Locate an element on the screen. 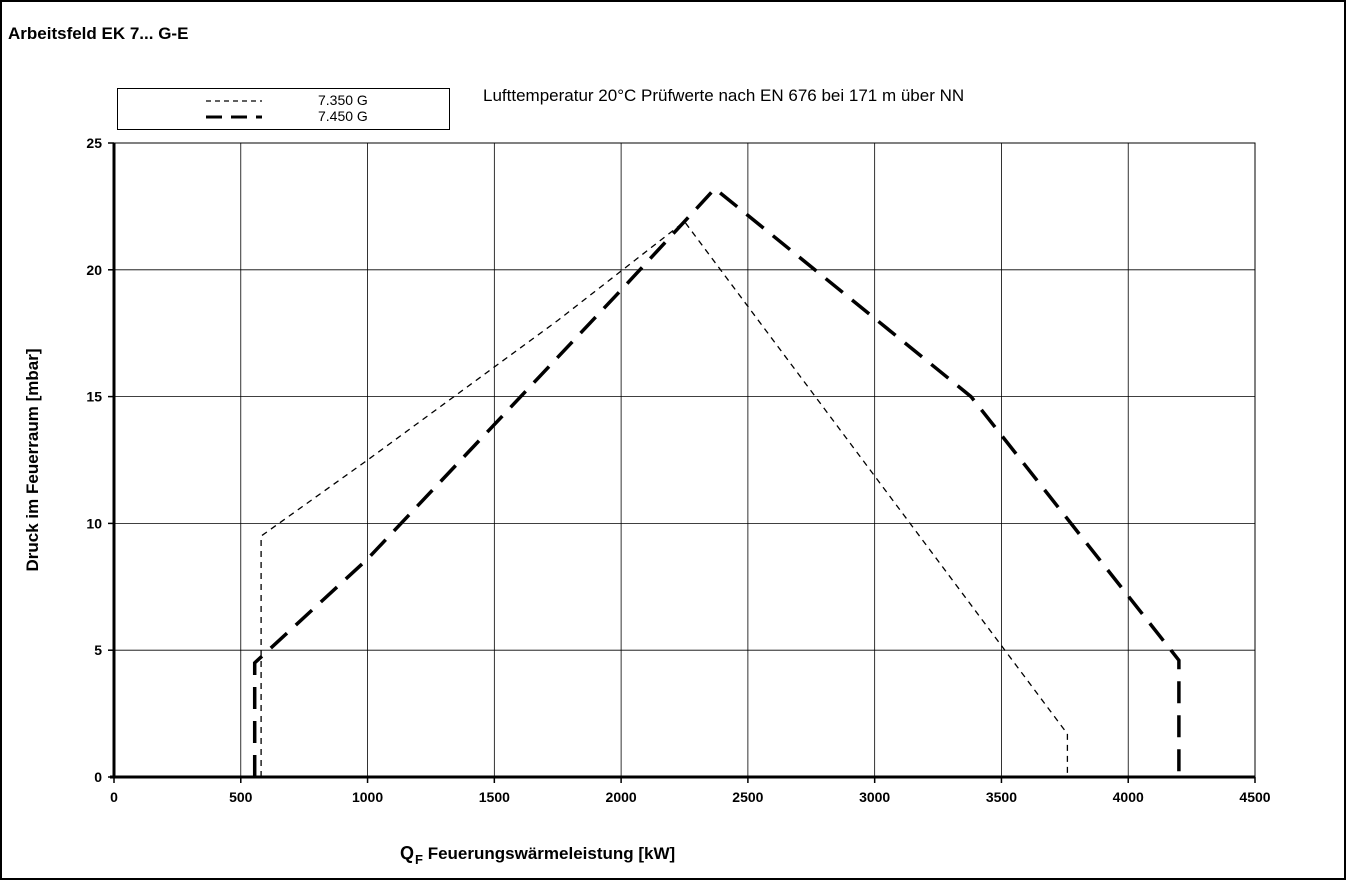  legend-label-7350: 7.350 G is located at coordinates (343, 100).